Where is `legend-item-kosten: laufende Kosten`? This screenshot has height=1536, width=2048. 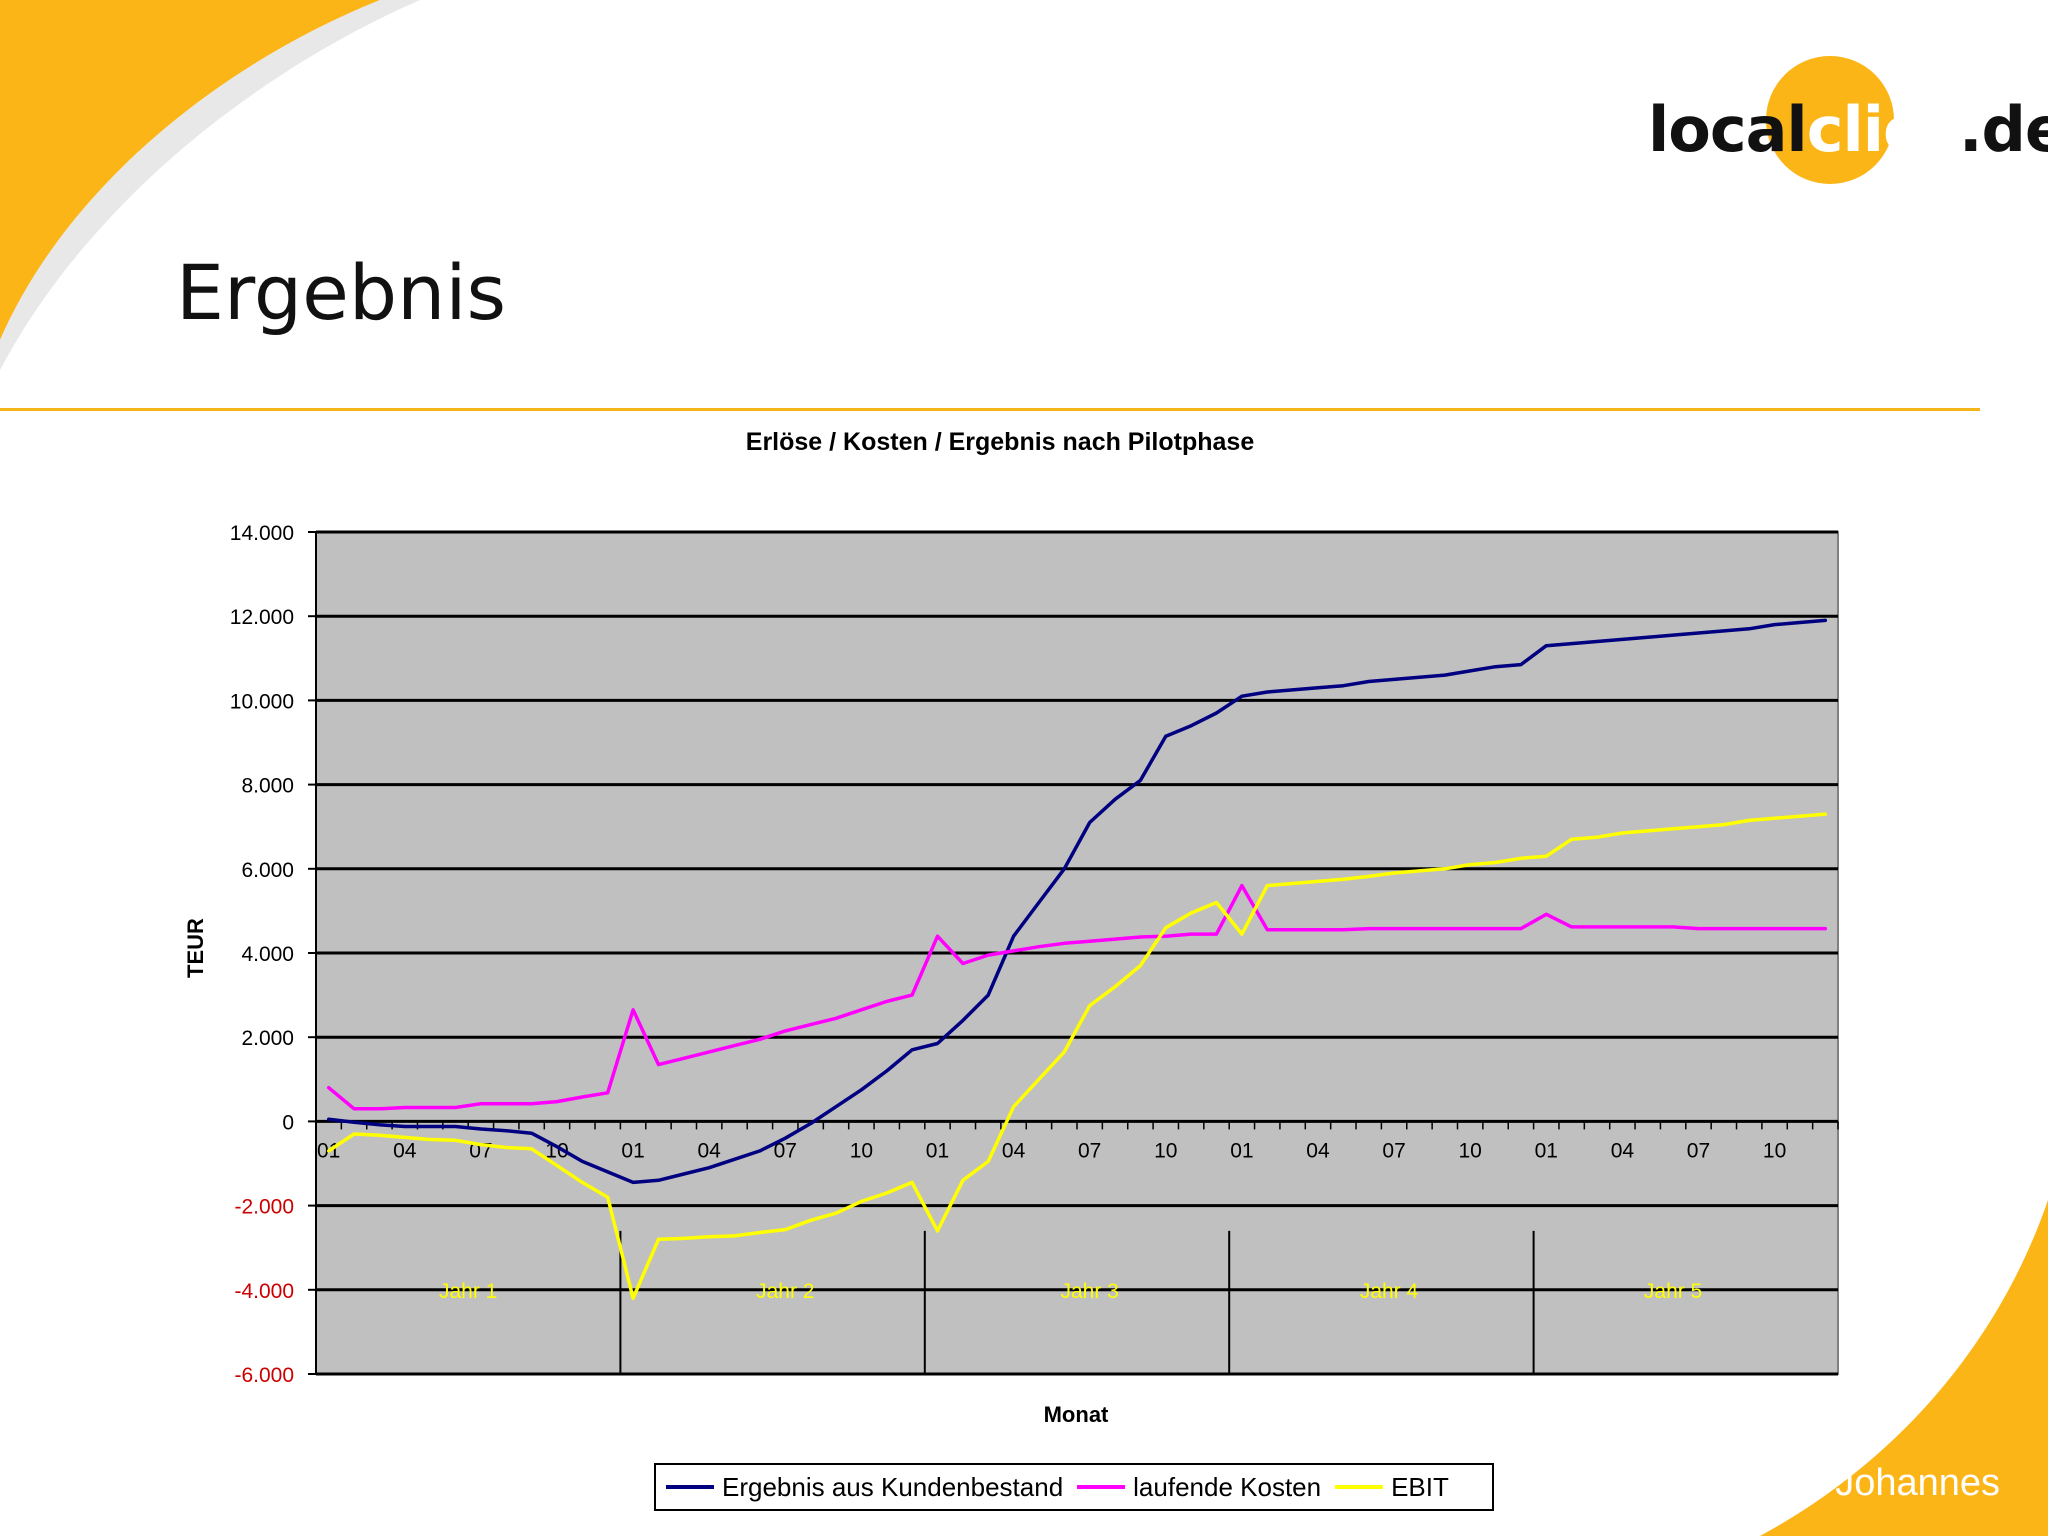
legend-item-kosten: laufende Kosten is located at coordinates (1199, 1487).